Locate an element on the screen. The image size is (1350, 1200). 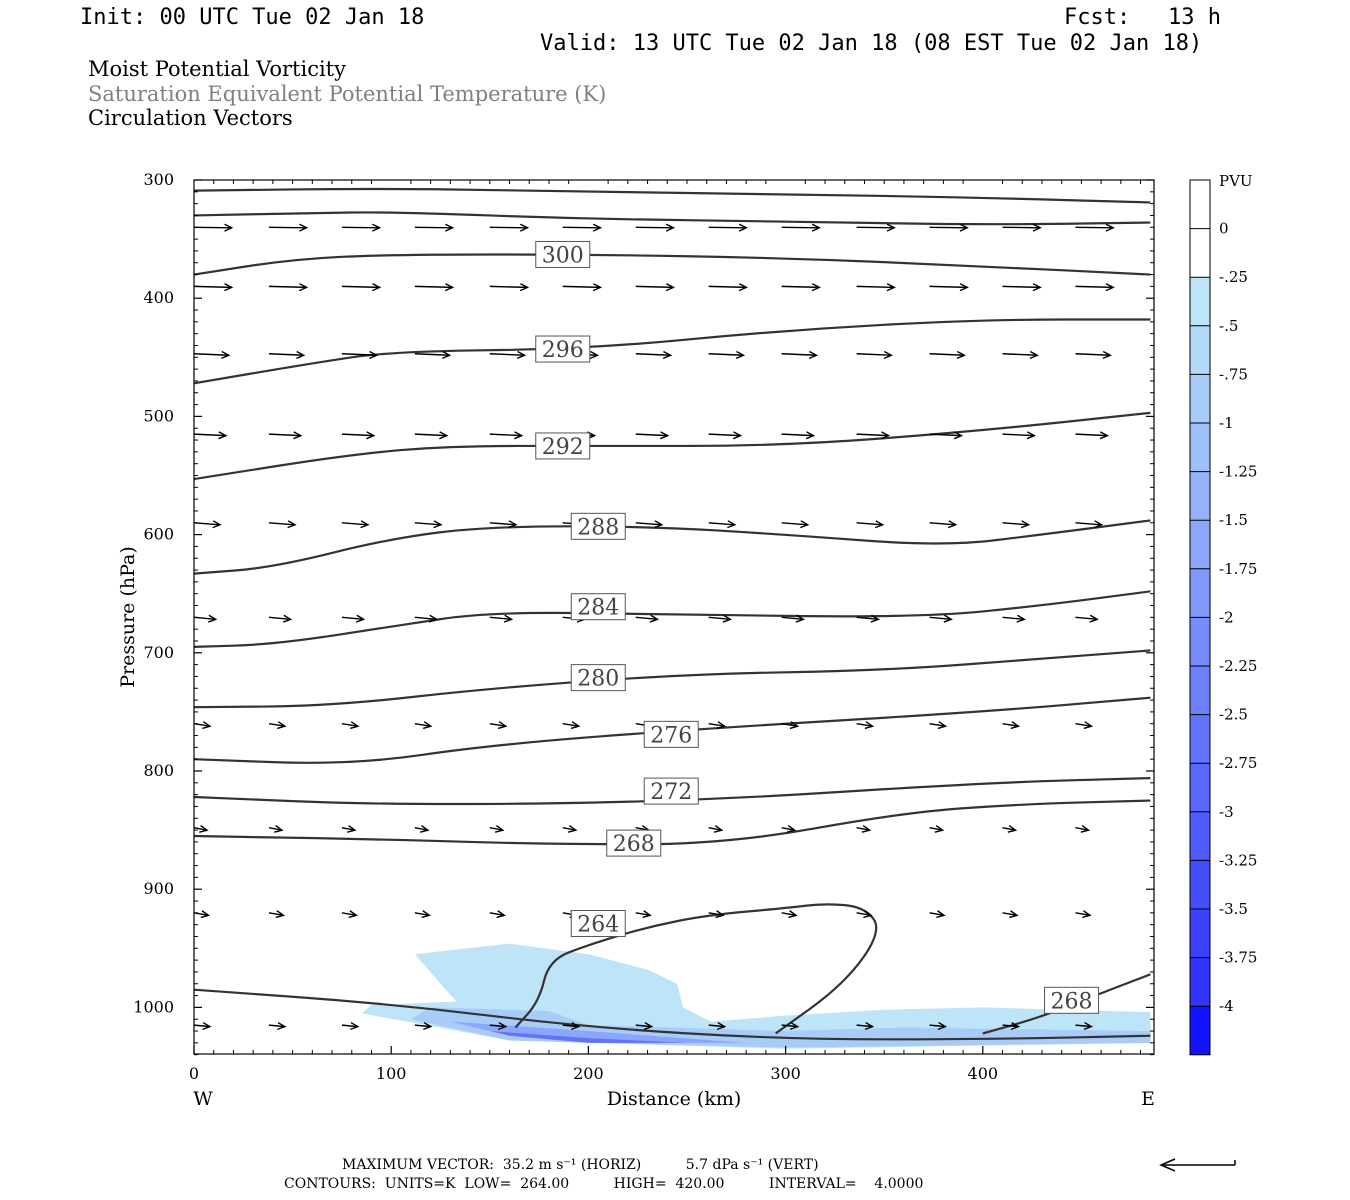
contour-label: 264 is located at coordinates (598, 923).